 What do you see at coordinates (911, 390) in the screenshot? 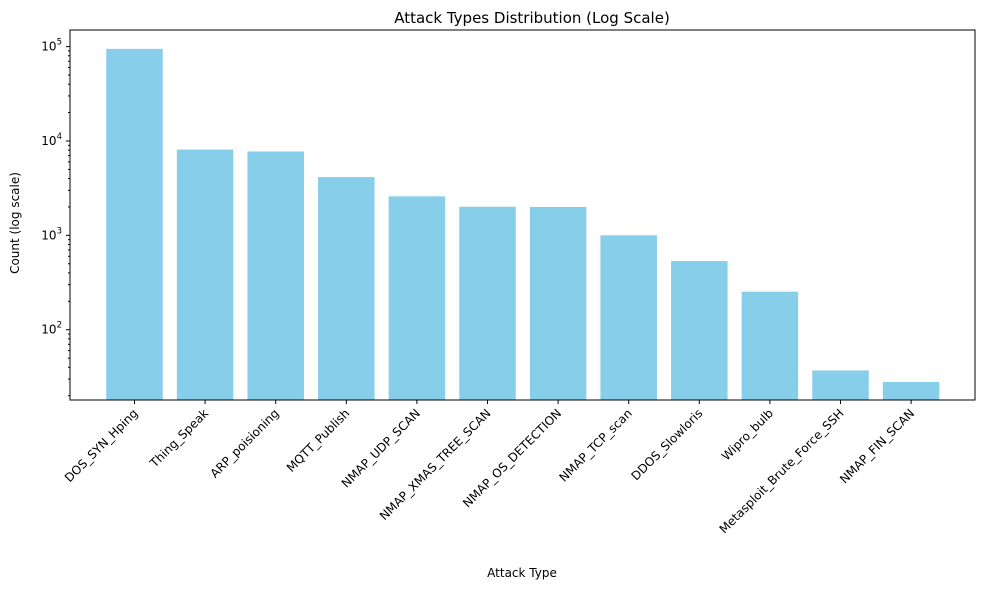
I see `bar-nmap-fin-scan` at bounding box center [911, 390].